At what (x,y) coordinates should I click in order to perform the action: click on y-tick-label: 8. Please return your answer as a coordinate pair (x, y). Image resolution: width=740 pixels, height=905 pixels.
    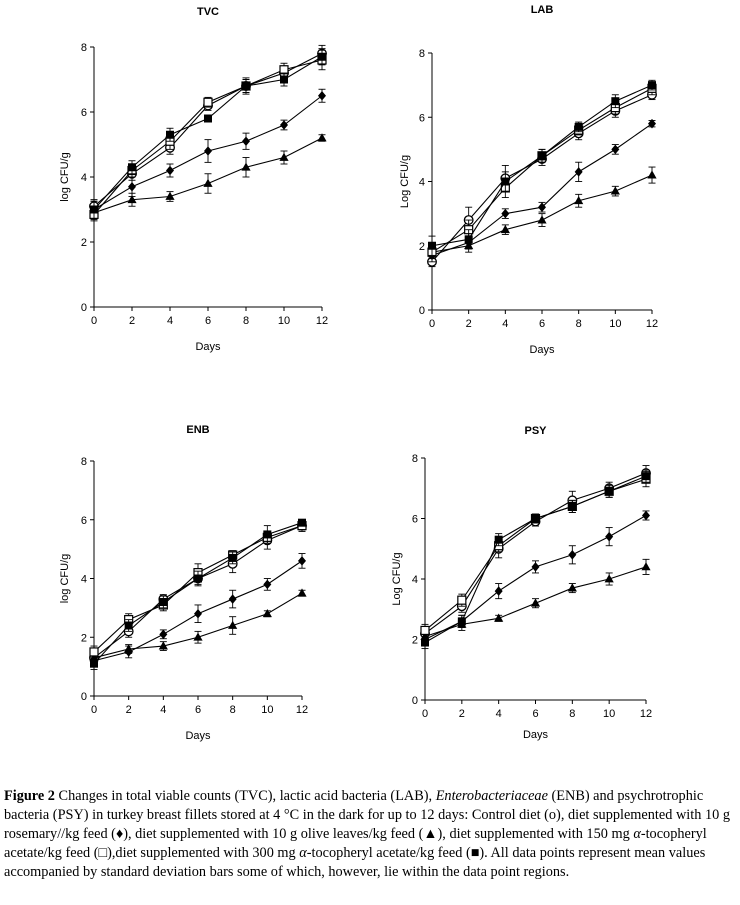
    Looking at the image, I should click on (415, 459).